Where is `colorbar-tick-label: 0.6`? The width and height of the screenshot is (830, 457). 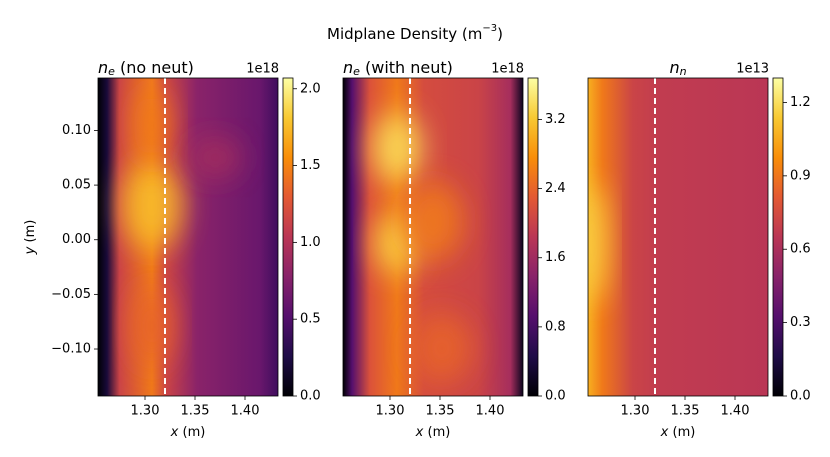
colorbar-tick-label: 0.6 is located at coordinates (800, 249).